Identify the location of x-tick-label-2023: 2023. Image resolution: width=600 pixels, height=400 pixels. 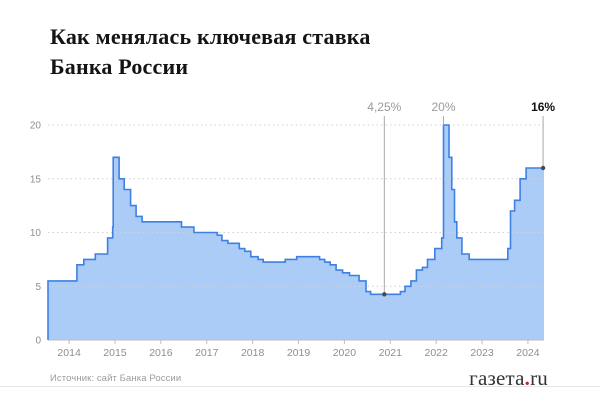
(482, 353).